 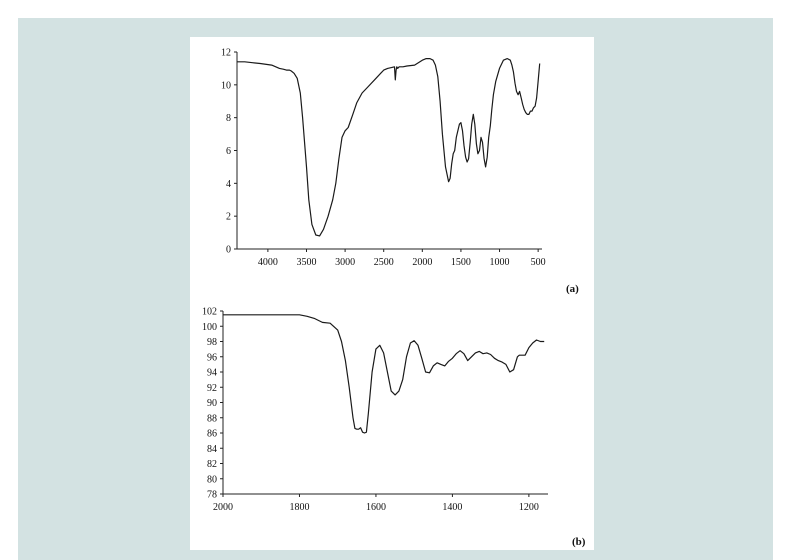 What do you see at coordinates (212, 342) in the screenshot?
I see `panel-b-y-tick-label: 98` at bounding box center [212, 342].